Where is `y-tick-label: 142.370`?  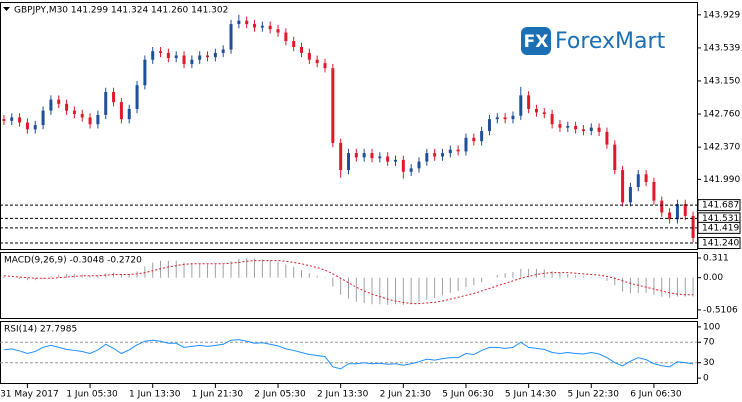
y-tick-label: 142.370 is located at coordinates (721, 148).